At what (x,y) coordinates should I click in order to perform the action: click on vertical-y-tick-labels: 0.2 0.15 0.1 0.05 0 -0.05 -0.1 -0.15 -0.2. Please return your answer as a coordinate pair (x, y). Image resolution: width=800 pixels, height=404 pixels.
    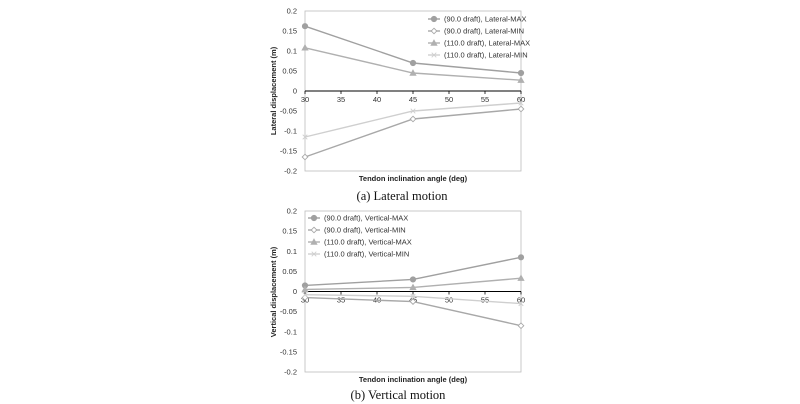
    Looking at the image, I should click on (288, 292).